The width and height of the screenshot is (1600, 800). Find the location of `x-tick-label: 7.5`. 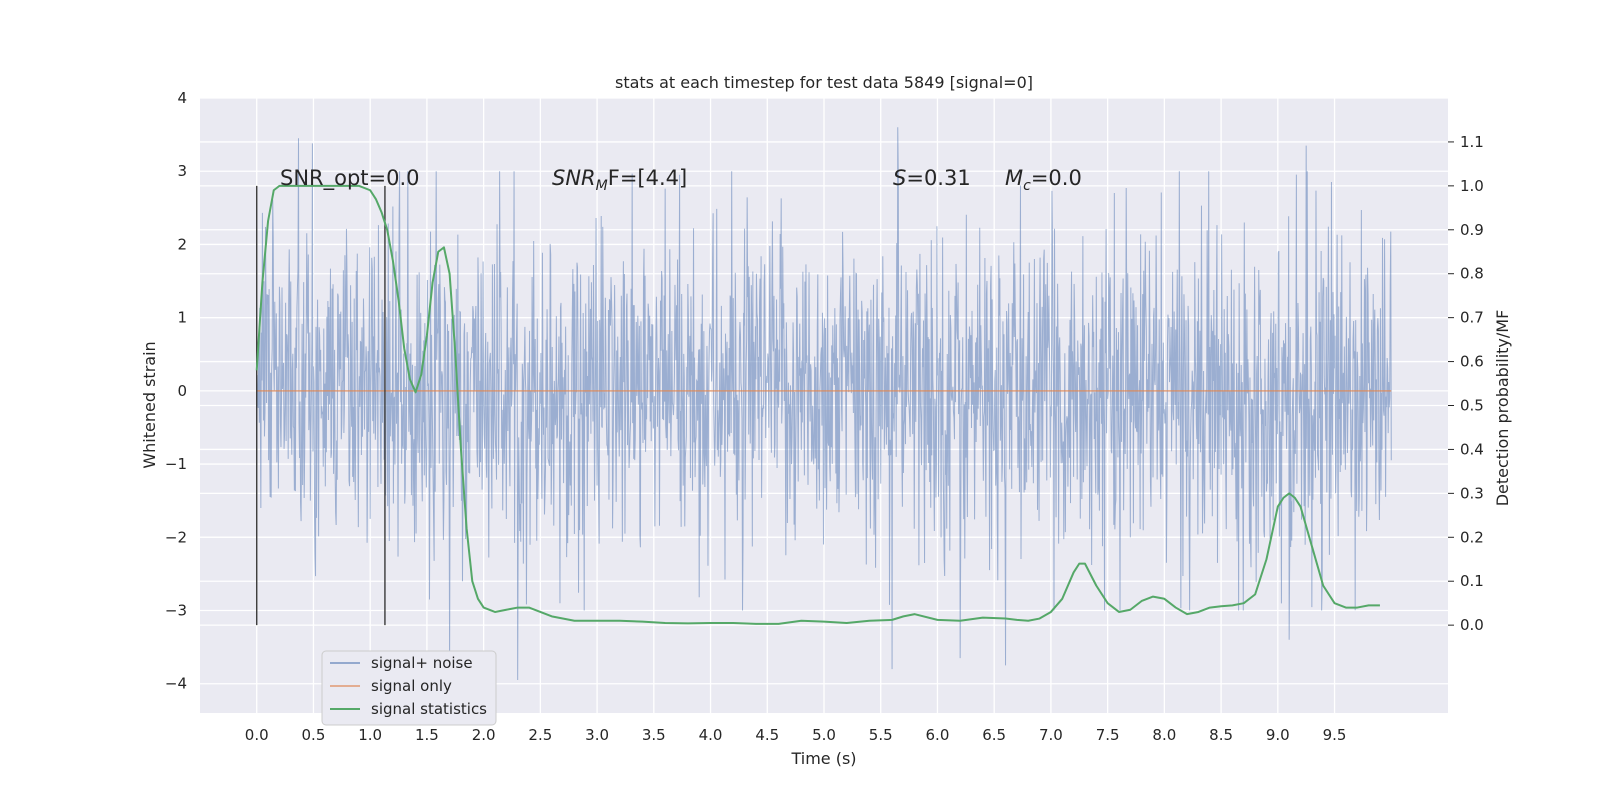

x-tick-label: 7.5 is located at coordinates (1108, 735).